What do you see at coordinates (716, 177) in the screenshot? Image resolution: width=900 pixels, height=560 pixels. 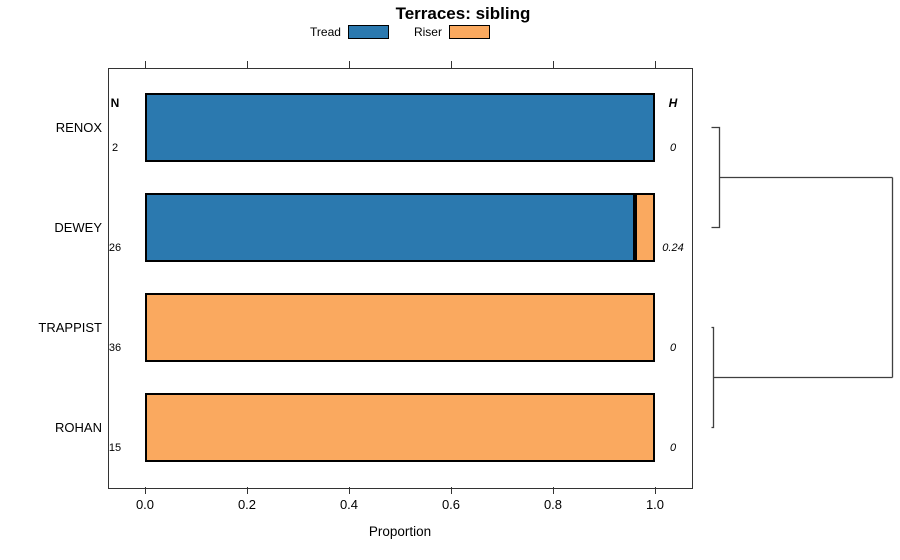 I see `dendrogram-cluster1-bracket` at bounding box center [716, 177].